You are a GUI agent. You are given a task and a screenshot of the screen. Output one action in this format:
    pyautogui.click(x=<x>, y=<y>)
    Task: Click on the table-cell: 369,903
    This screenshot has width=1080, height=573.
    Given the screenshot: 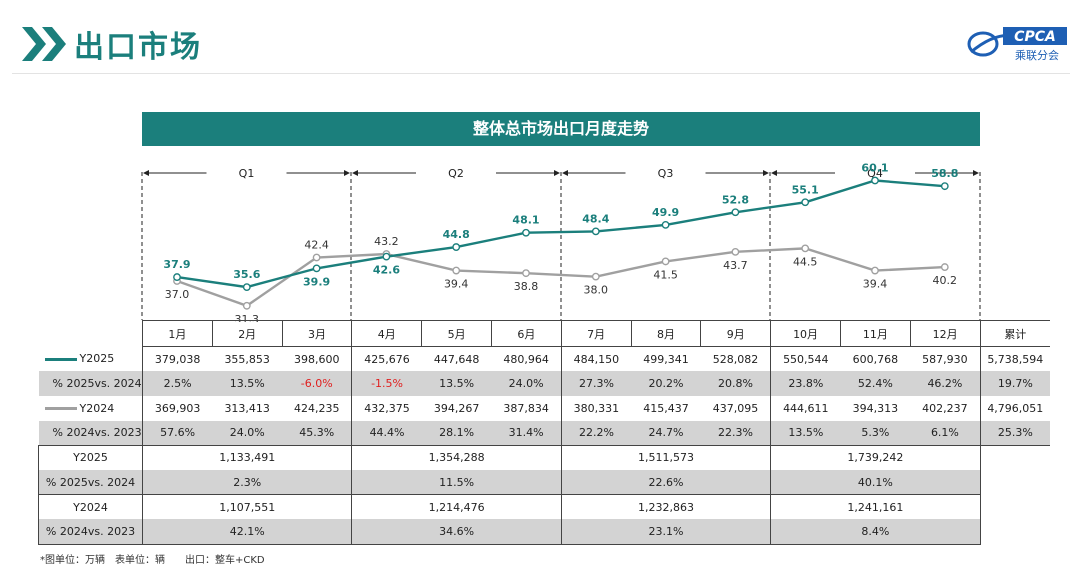 What is the action you would take?
    pyautogui.click(x=177, y=408)
    